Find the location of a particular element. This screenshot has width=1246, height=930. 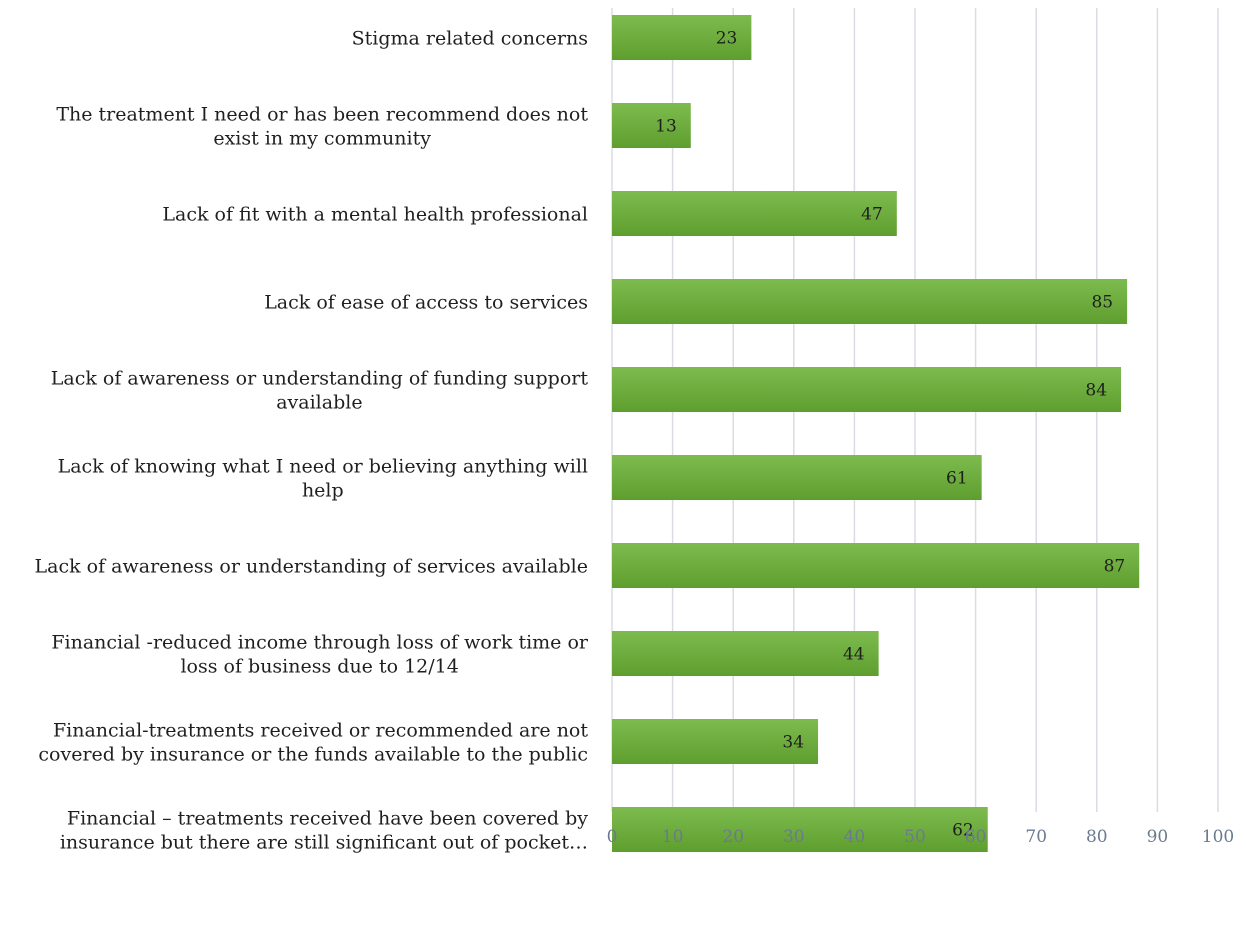

bar-value-label: 84 is located at coordinates (1096, 391).